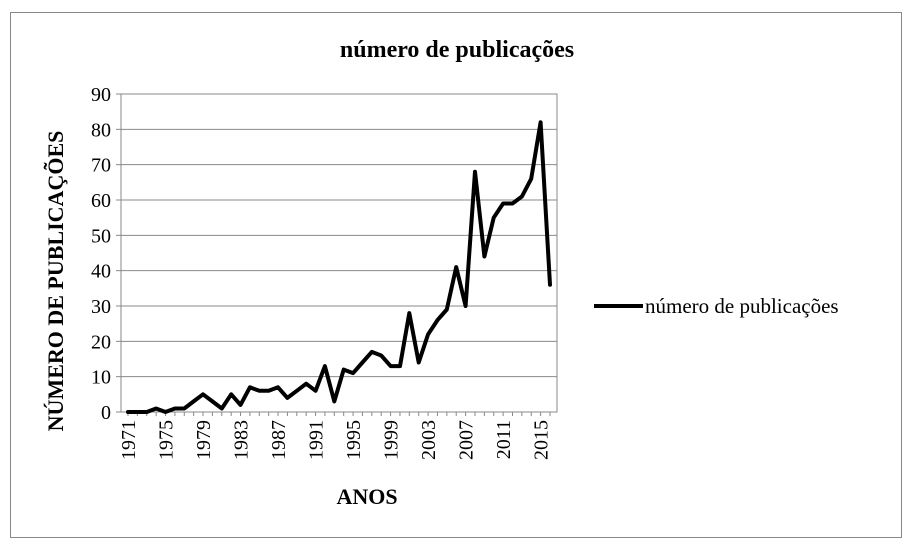 The image size is (914, 550). What do you see at coordinates (101, 378) in the screenshot?
I see `y-tick-label: 10` at bounding box center [101, 378].